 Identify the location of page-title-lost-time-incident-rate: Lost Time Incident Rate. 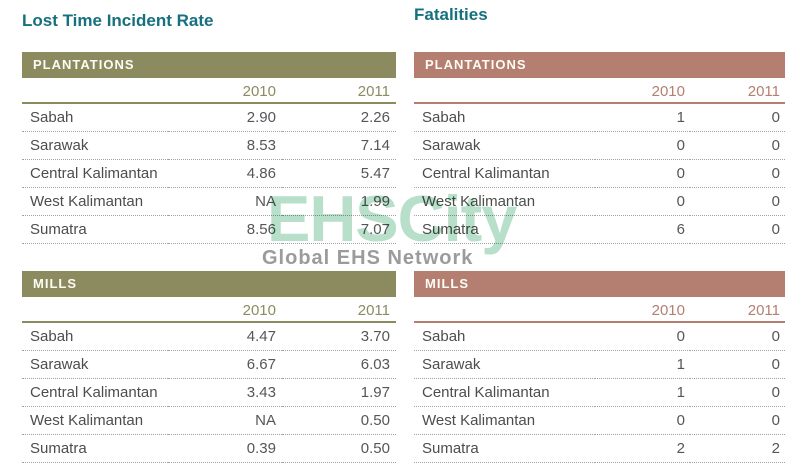
(118, 20).